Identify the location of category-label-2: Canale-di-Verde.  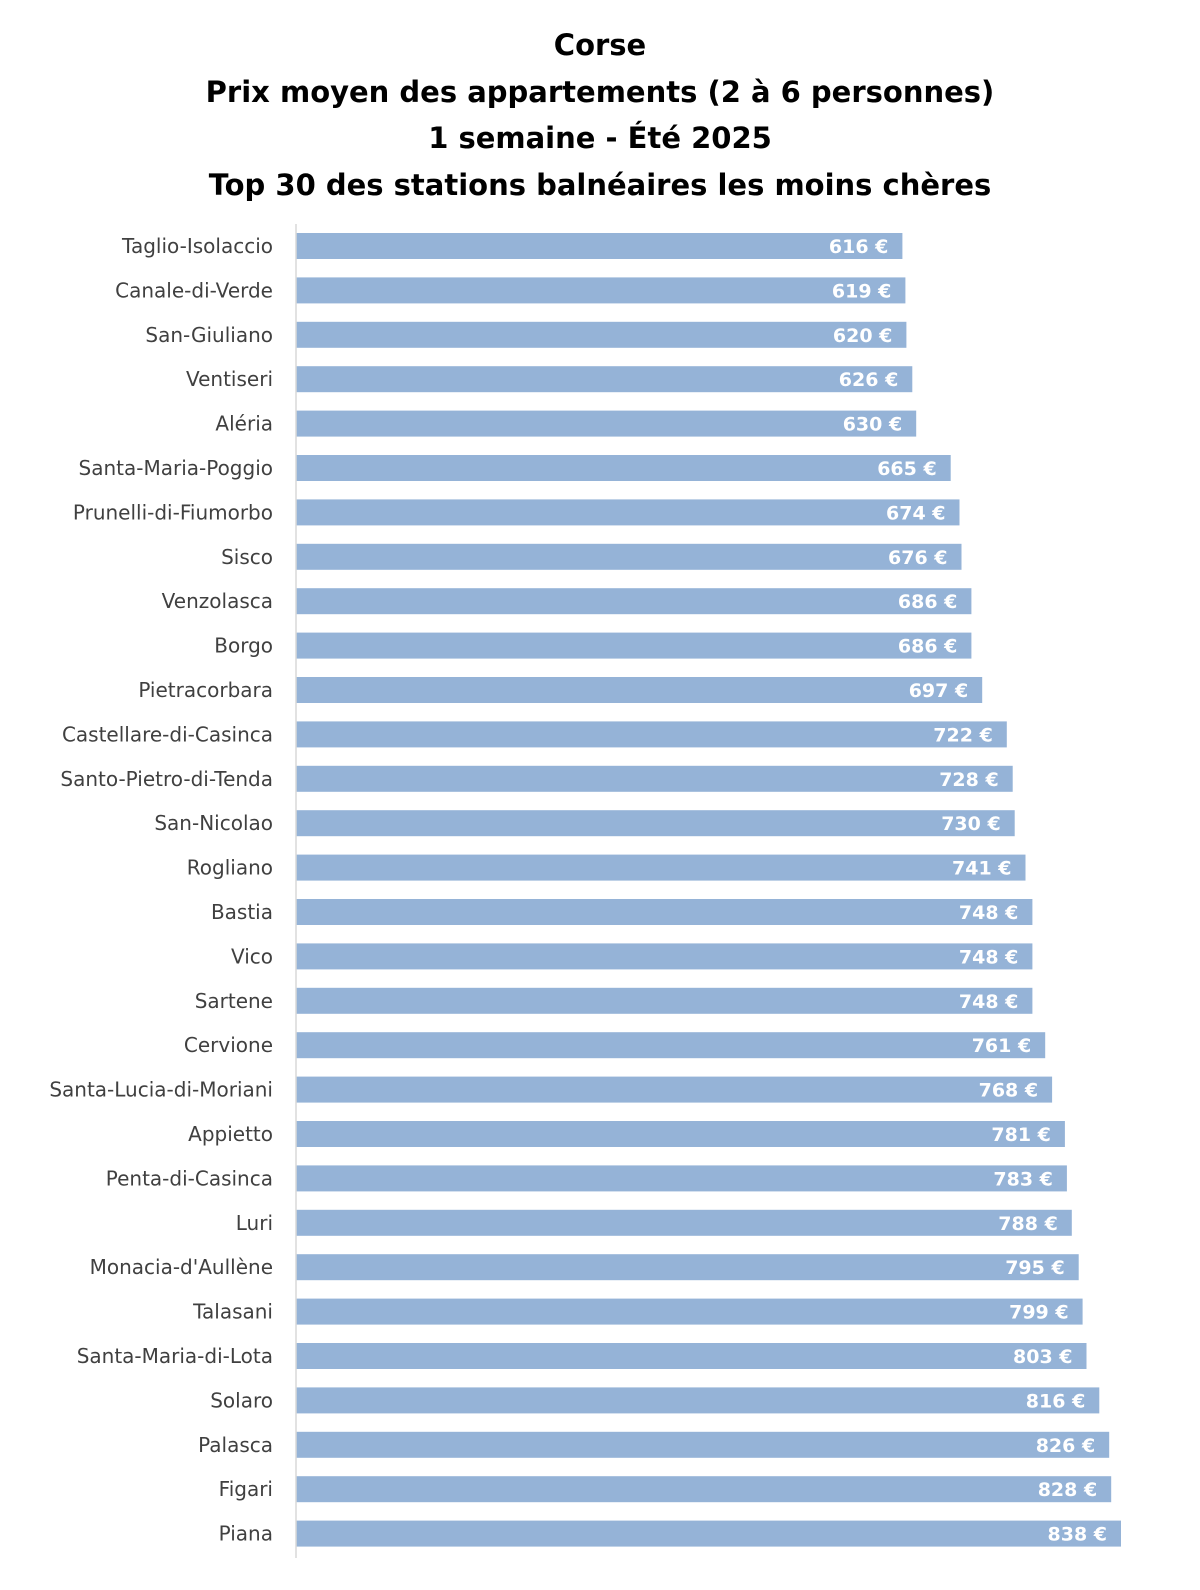
(194, 290).